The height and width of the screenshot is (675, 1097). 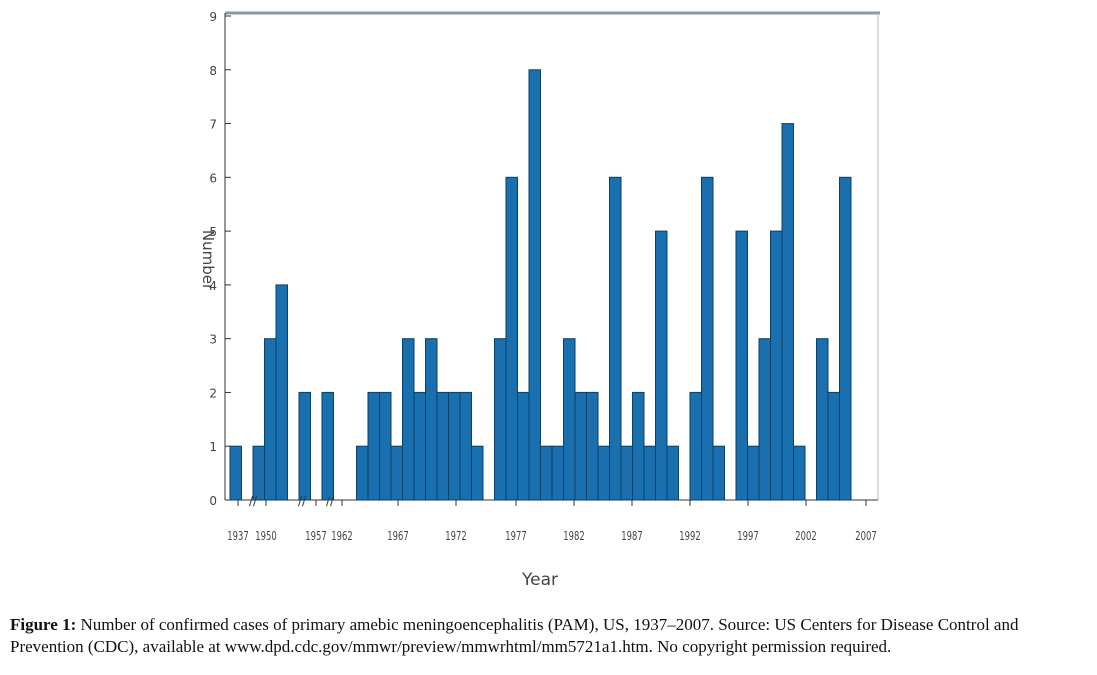 I want to click on x-tick-label: 1967, so click(x=397, y=536).